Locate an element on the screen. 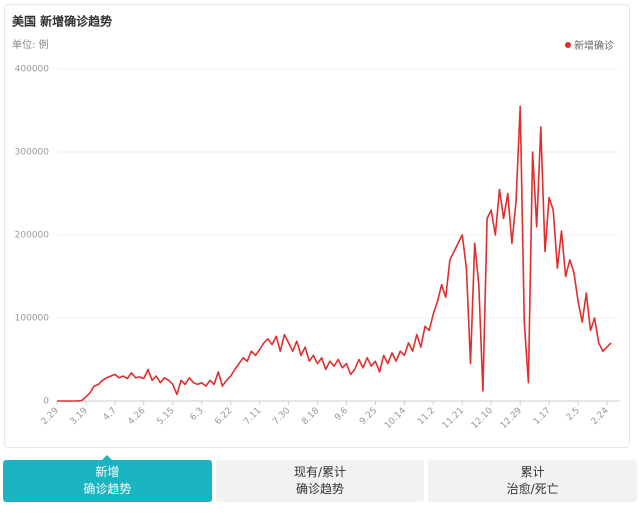 The image size is (640, 515). unit-label: 单位: 例 is located at coordinates (30, 44).